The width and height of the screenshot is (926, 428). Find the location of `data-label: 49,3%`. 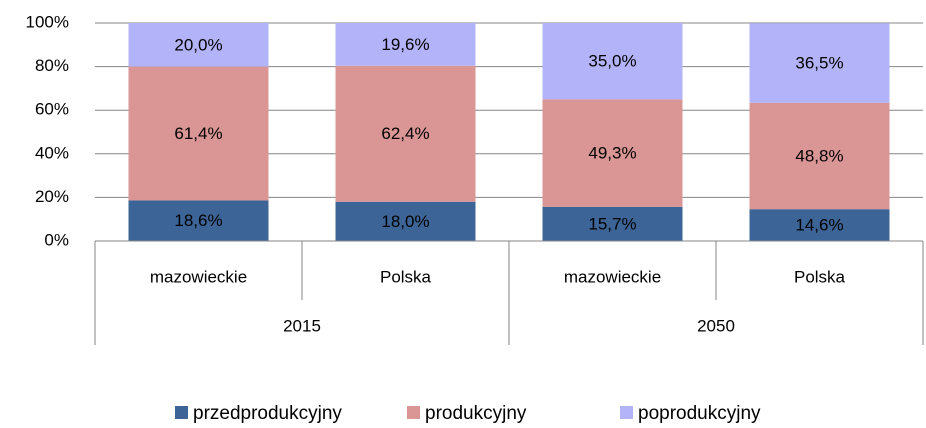

data-label: 49,3% is located at coordinates (612, 153).